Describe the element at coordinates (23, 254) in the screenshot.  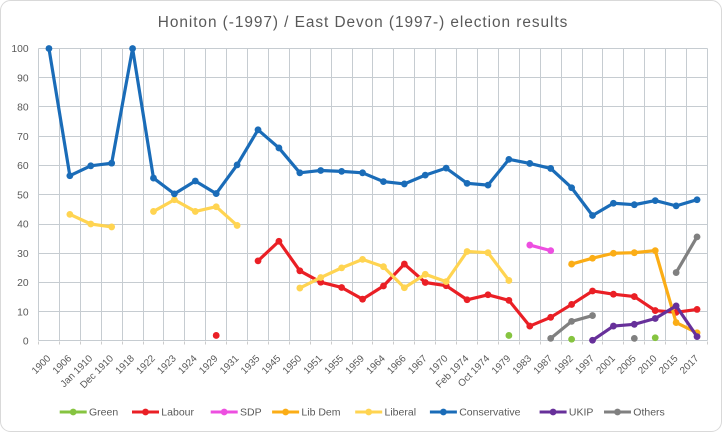
I see `svg-text: 30` at that location.